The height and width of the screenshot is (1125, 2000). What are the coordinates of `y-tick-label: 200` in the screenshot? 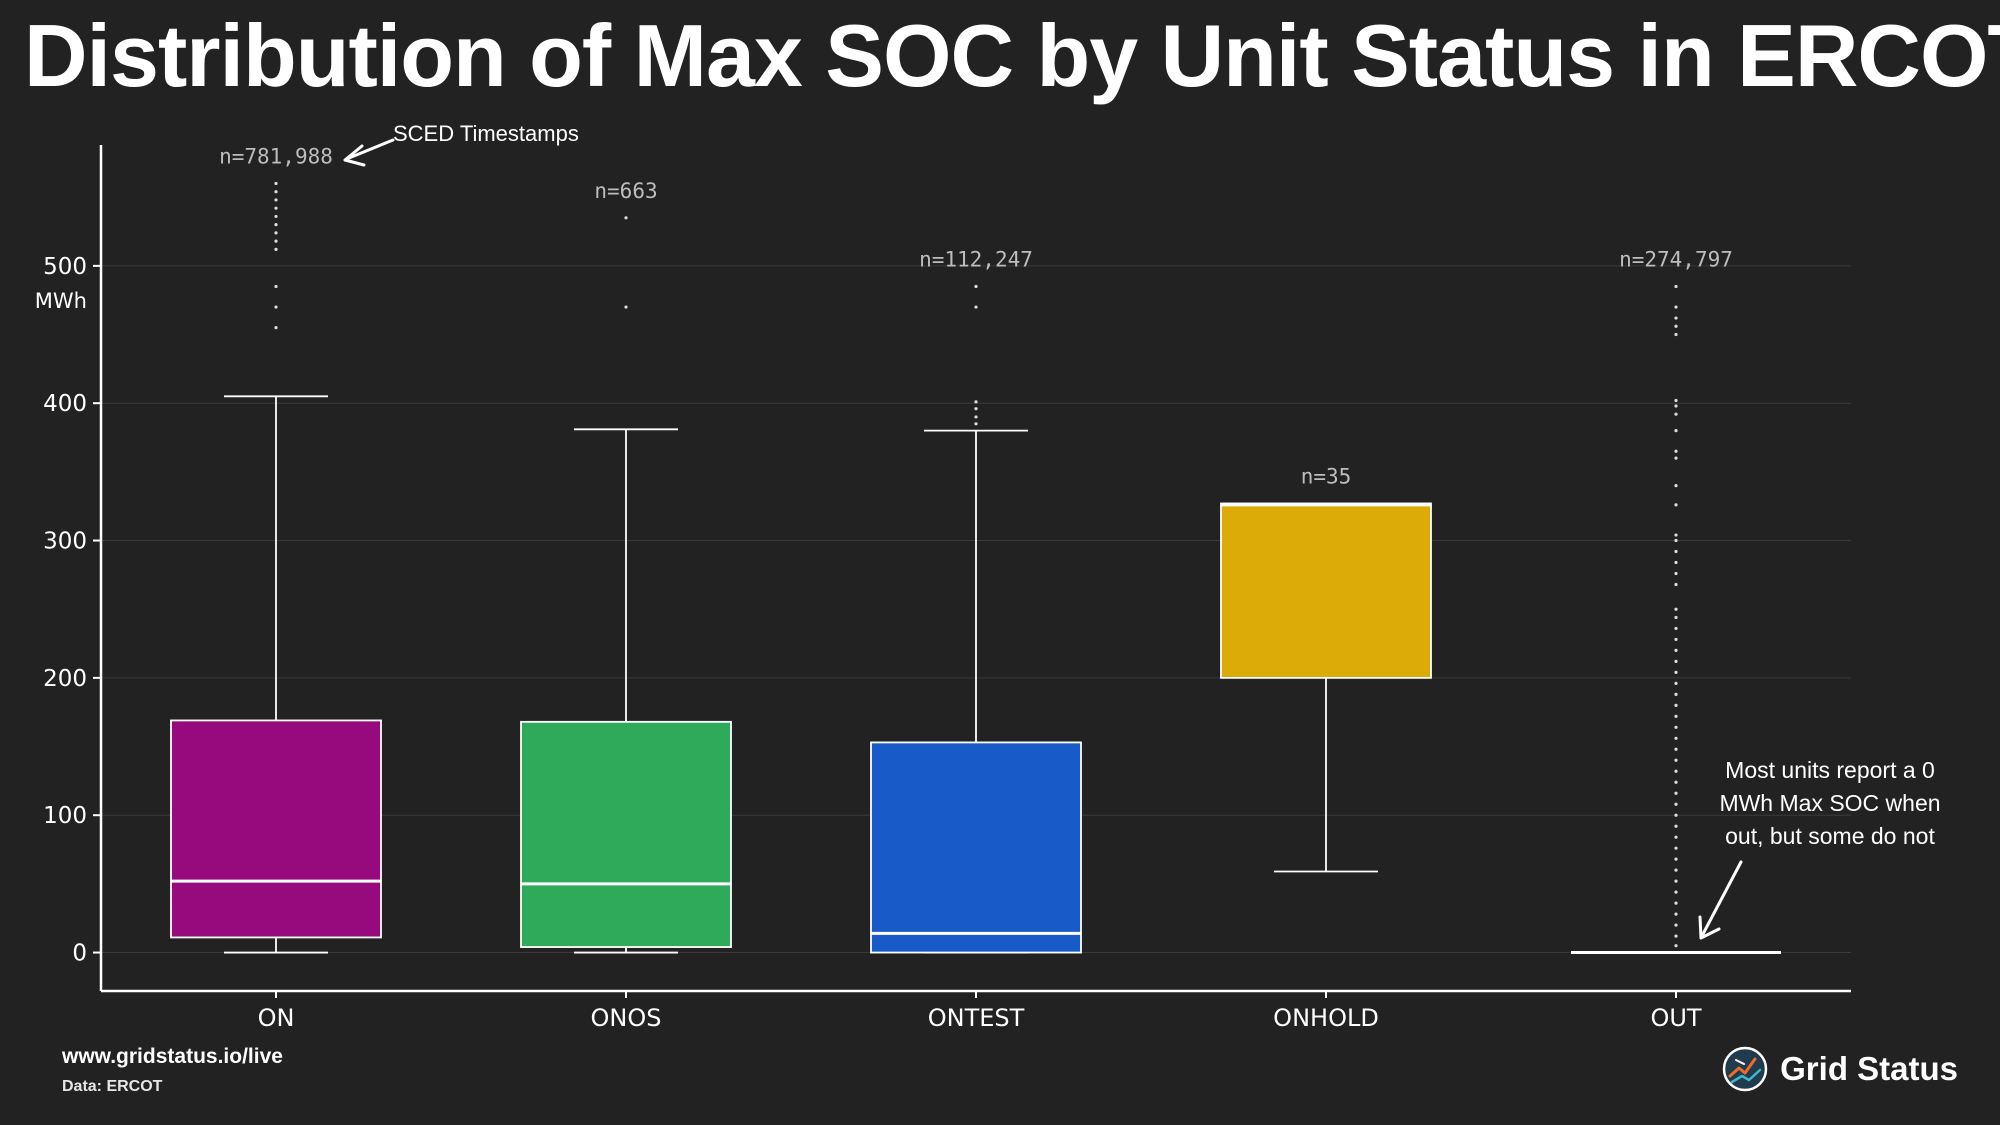 It's located at (65, 679).